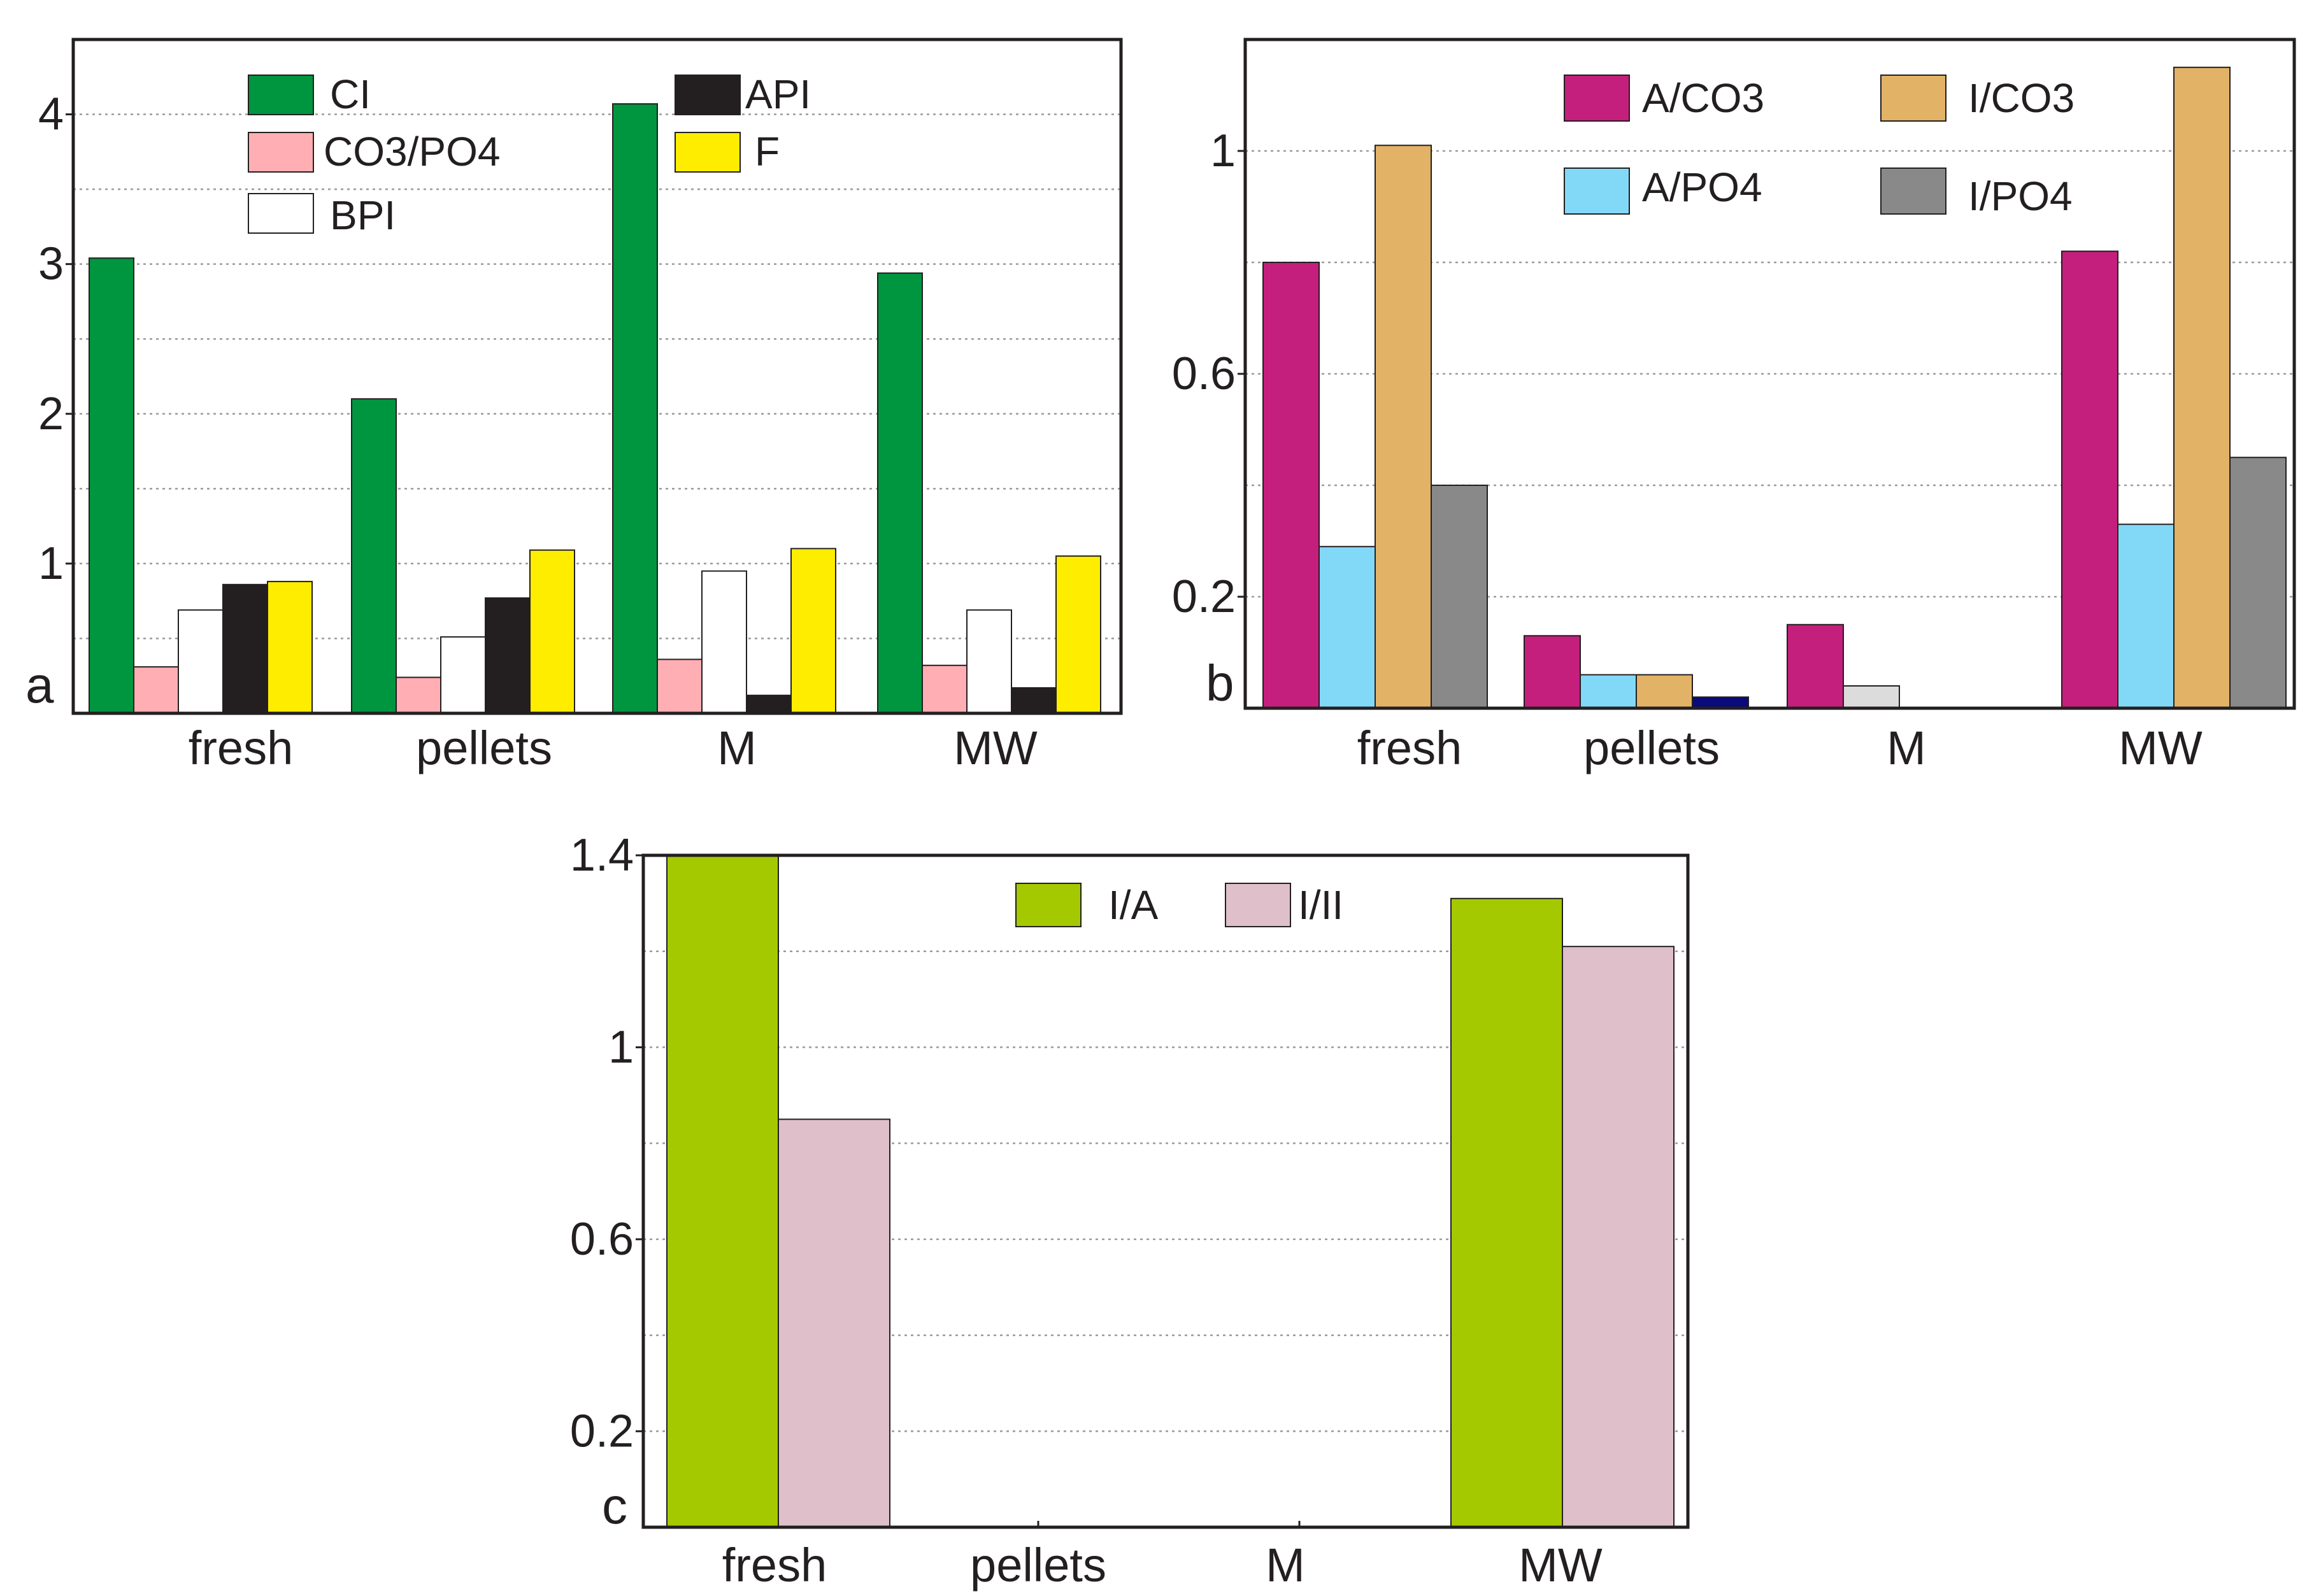 The image size is (2307, 1596). Describe the element at coordinates (39, 685) in the screenshot. I see `panel-a-letter: a` at that location.